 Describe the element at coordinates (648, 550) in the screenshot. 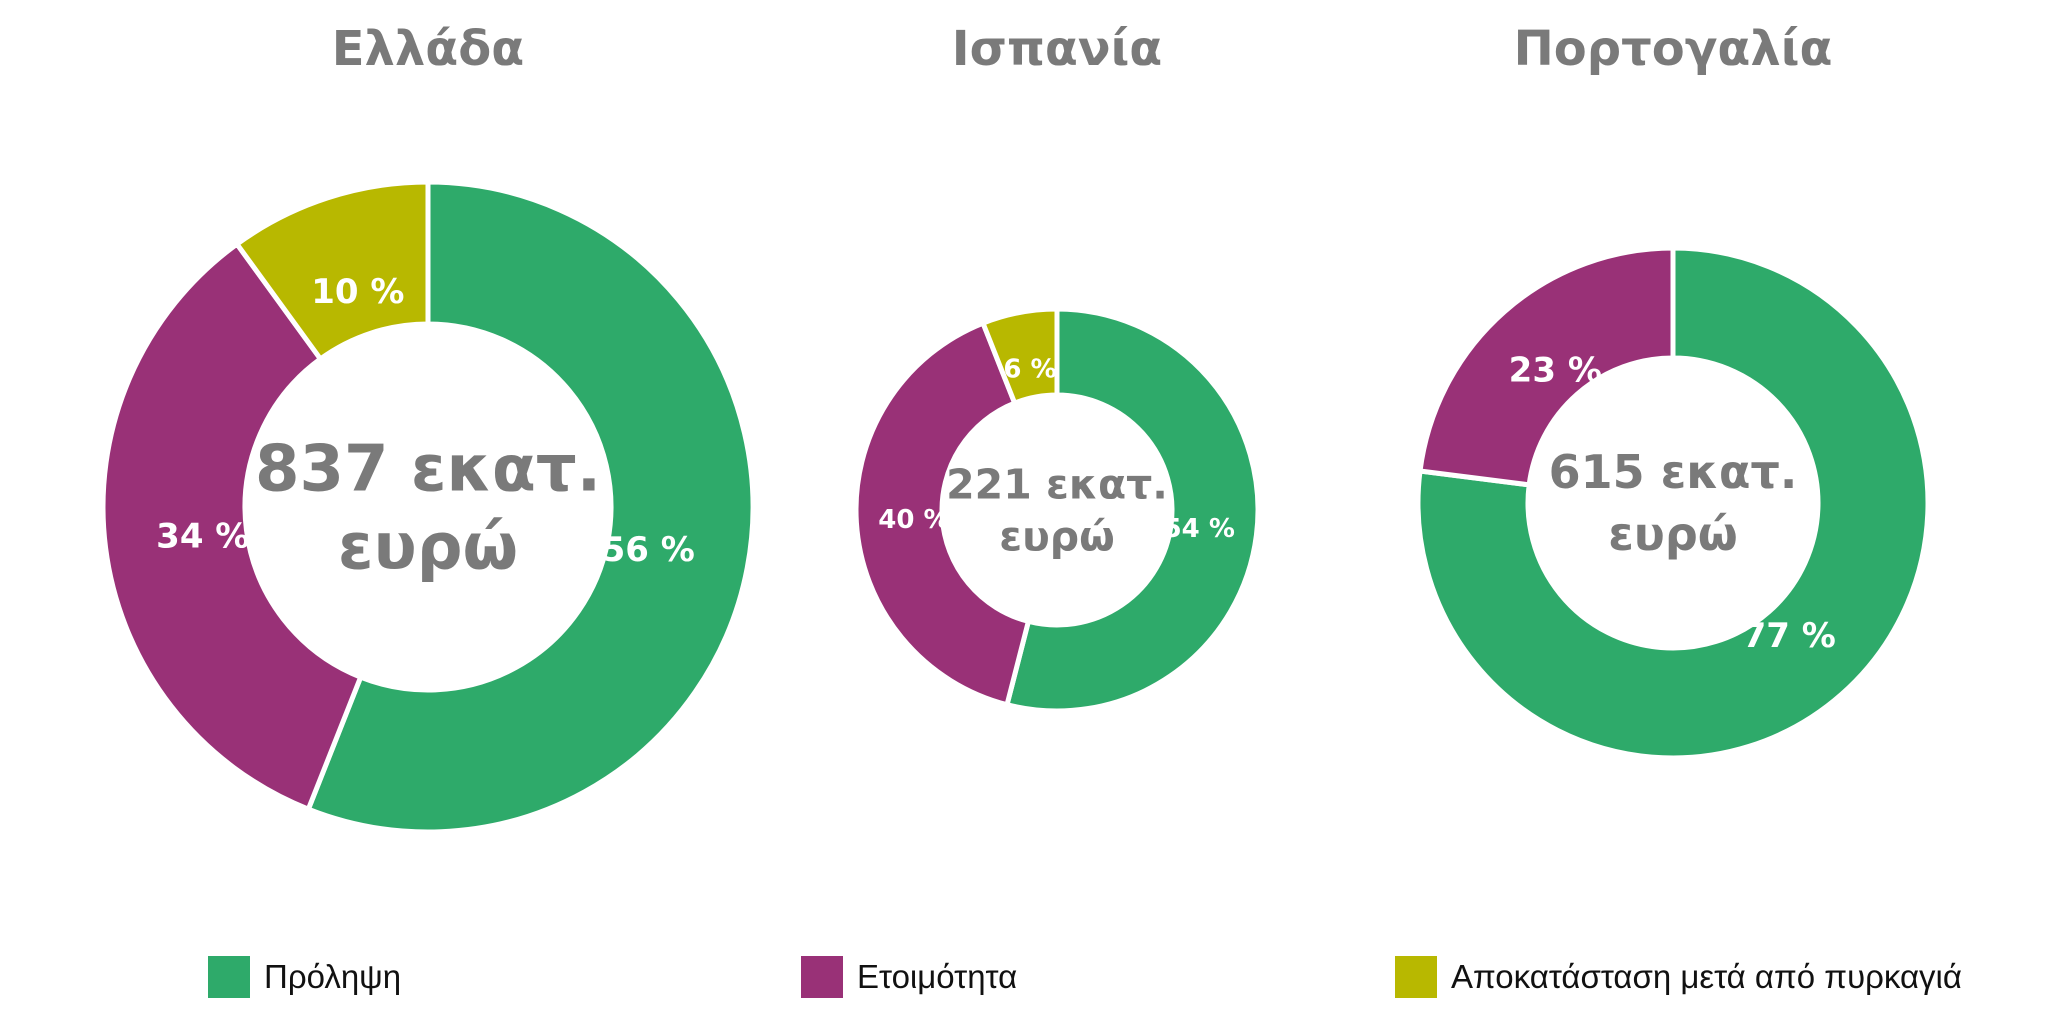

I see `slice-label-prevention: 56 %` at that location.